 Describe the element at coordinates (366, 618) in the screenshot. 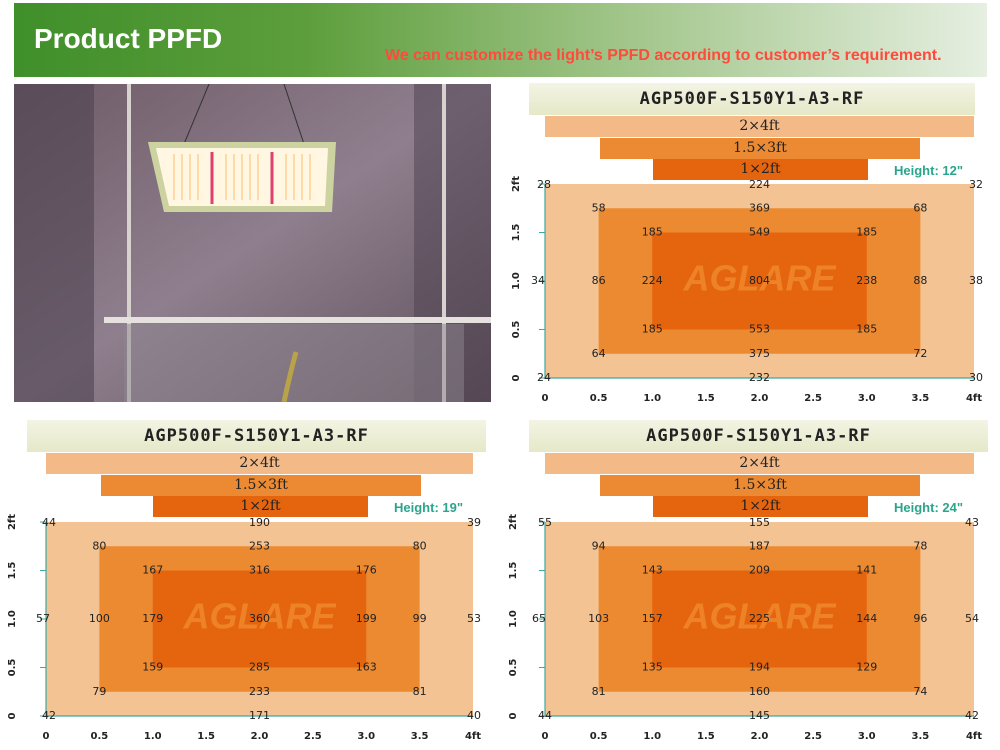

I see `ppfd-value: 199` at that location.